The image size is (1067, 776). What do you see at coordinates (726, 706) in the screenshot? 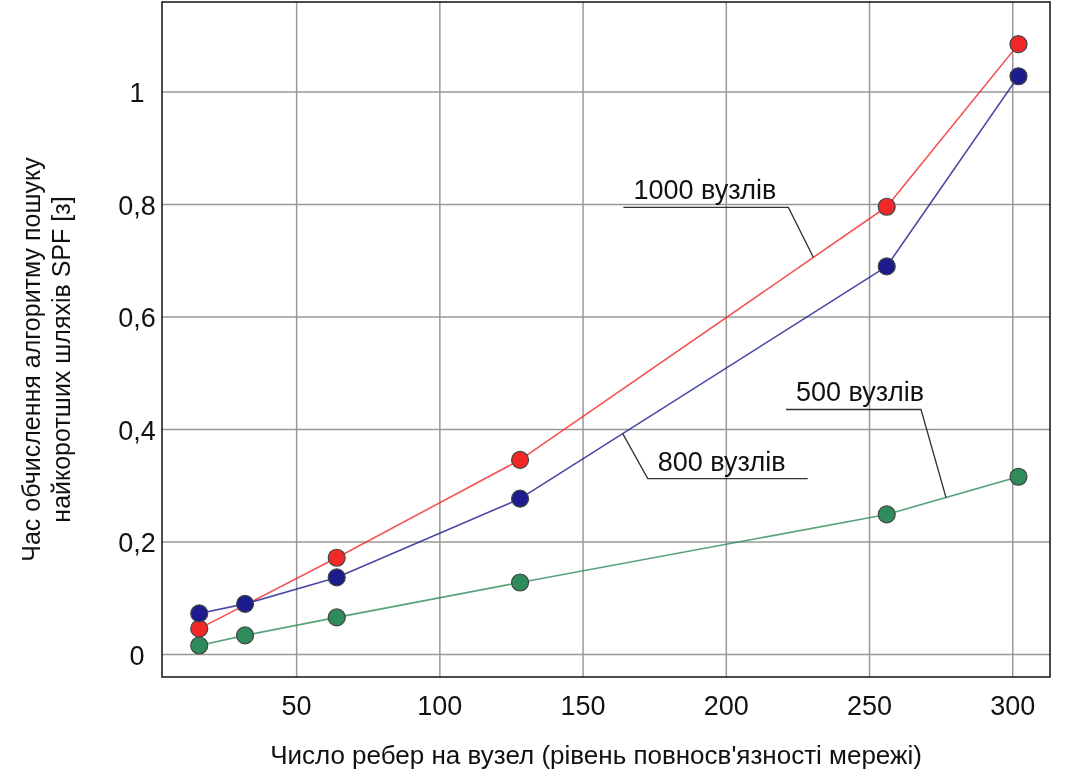
I see `x-tick-label: 200` at bounding box center [726, 706].